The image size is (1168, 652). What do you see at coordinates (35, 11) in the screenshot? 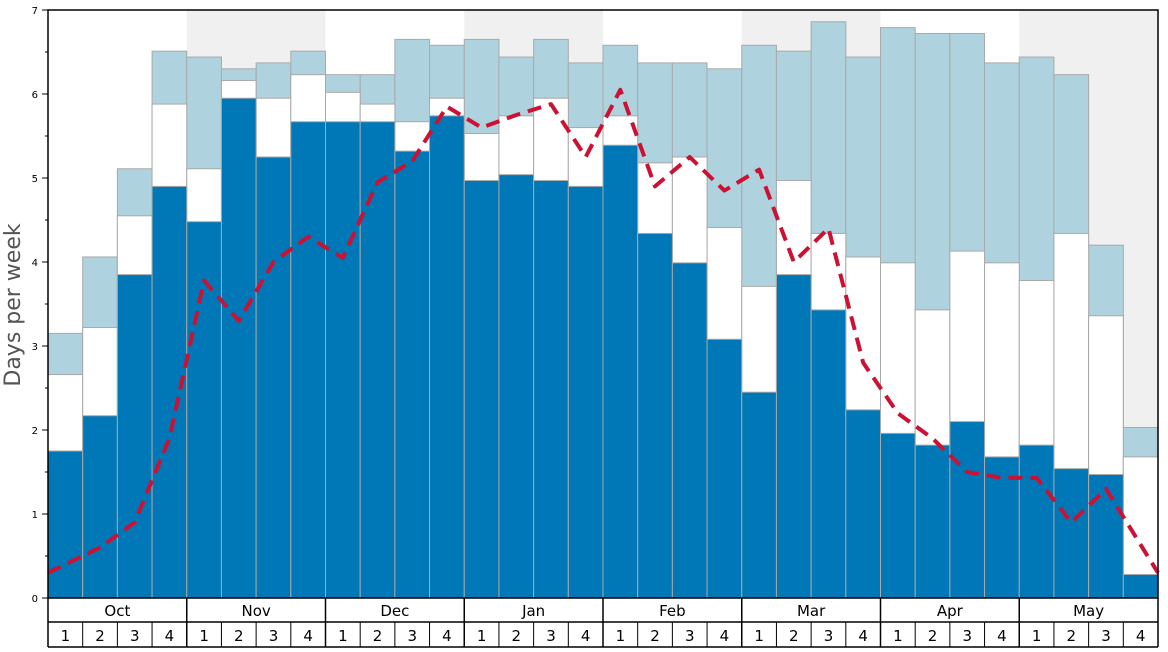
I see `y-tick-label: 7` at bounding box center [35, 11].